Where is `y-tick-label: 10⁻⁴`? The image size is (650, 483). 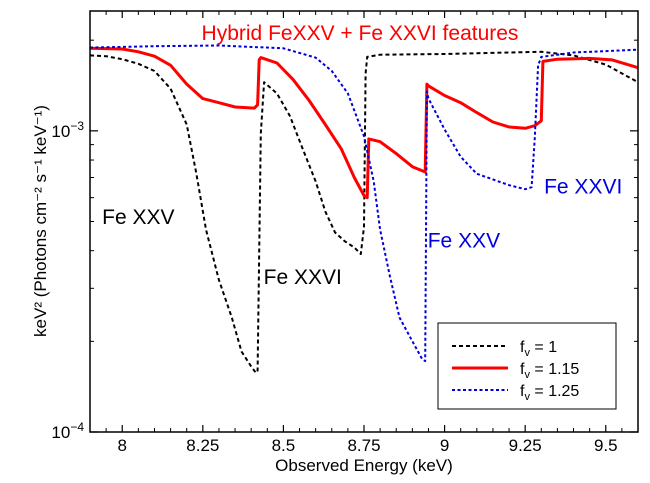
y-tick-label: 10⁻⁴ is located at coordinates (67, 431).